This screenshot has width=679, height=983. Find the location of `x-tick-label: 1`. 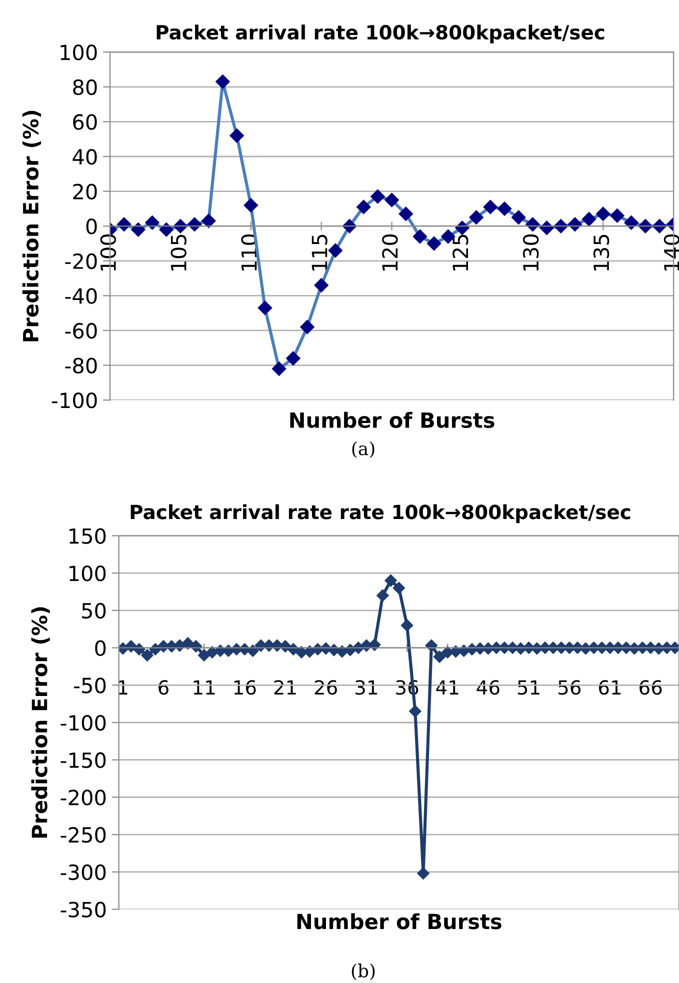

x-tick-label: 1 is located at coordinates (123, 687).